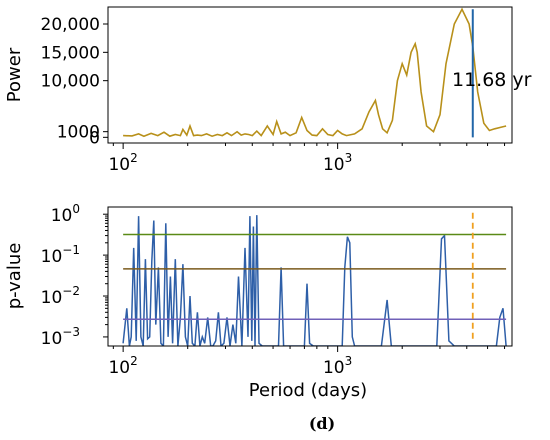 This screenshot has width=550, height=440. What do you see at coordinates (122, 163) in the screenshot?
I see `power-x-tick-label: 10²` at bounding box center [122, 163].